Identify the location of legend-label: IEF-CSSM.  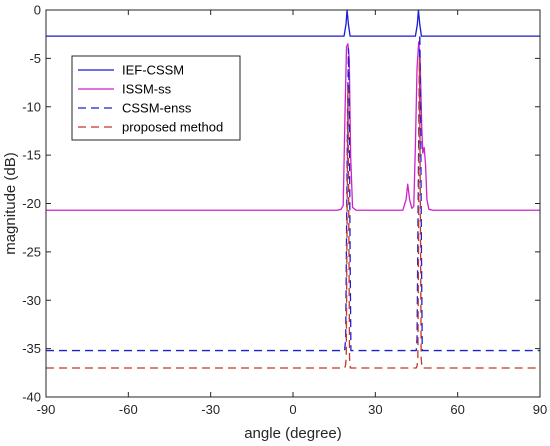
(153, 70).